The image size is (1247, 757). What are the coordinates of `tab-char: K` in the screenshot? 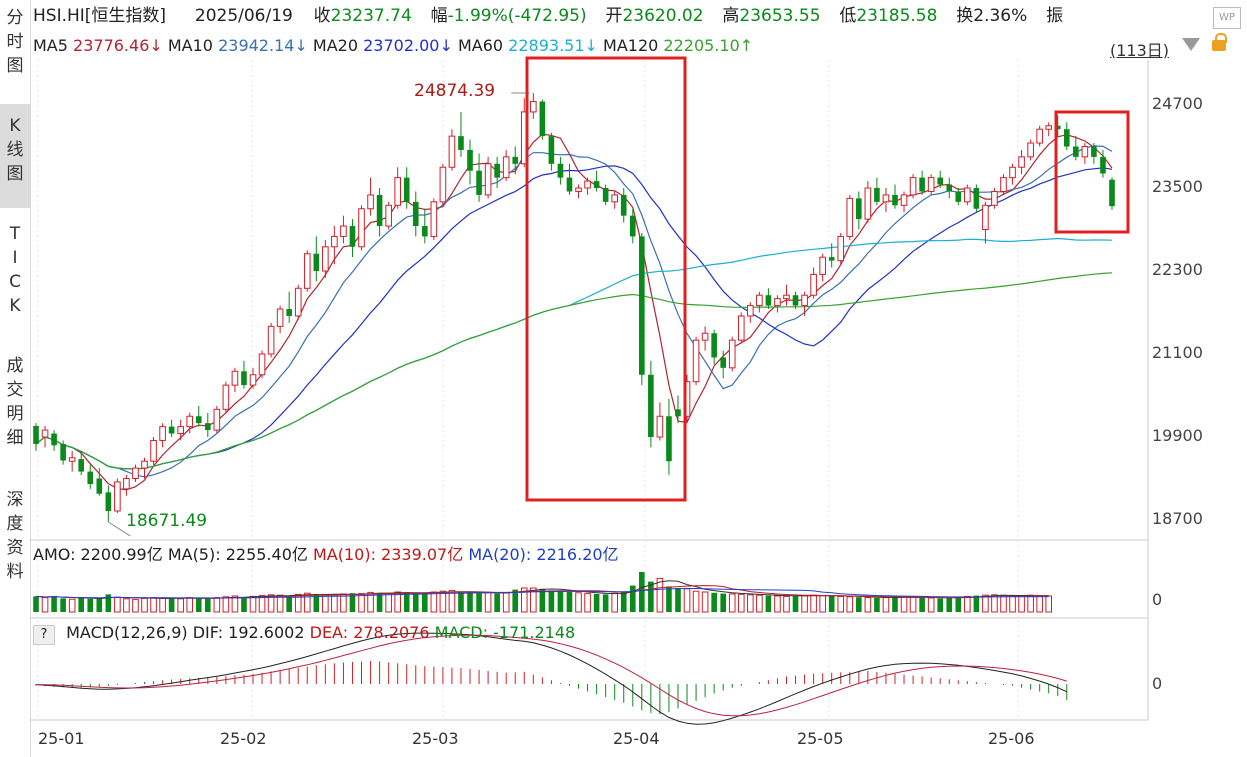 It's located at (15, 126).